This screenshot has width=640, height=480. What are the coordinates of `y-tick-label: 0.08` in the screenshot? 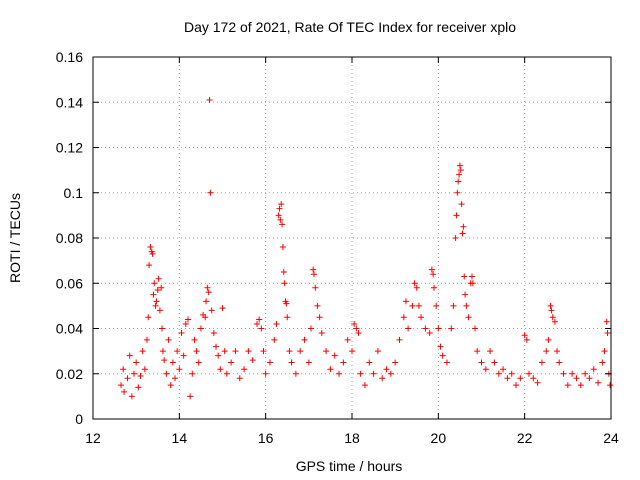 It's located at (69, 238).